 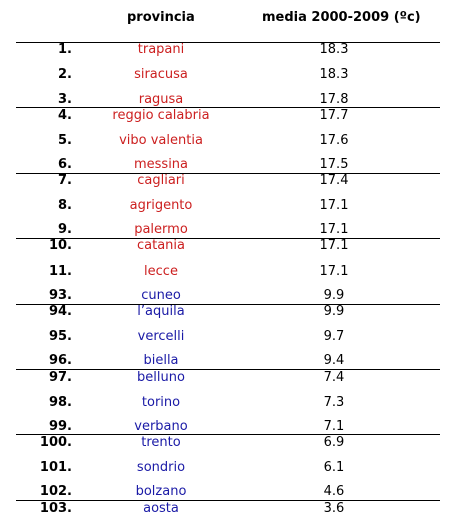 I want to click on province-cell: bolzano, so click(x=161, y=491).